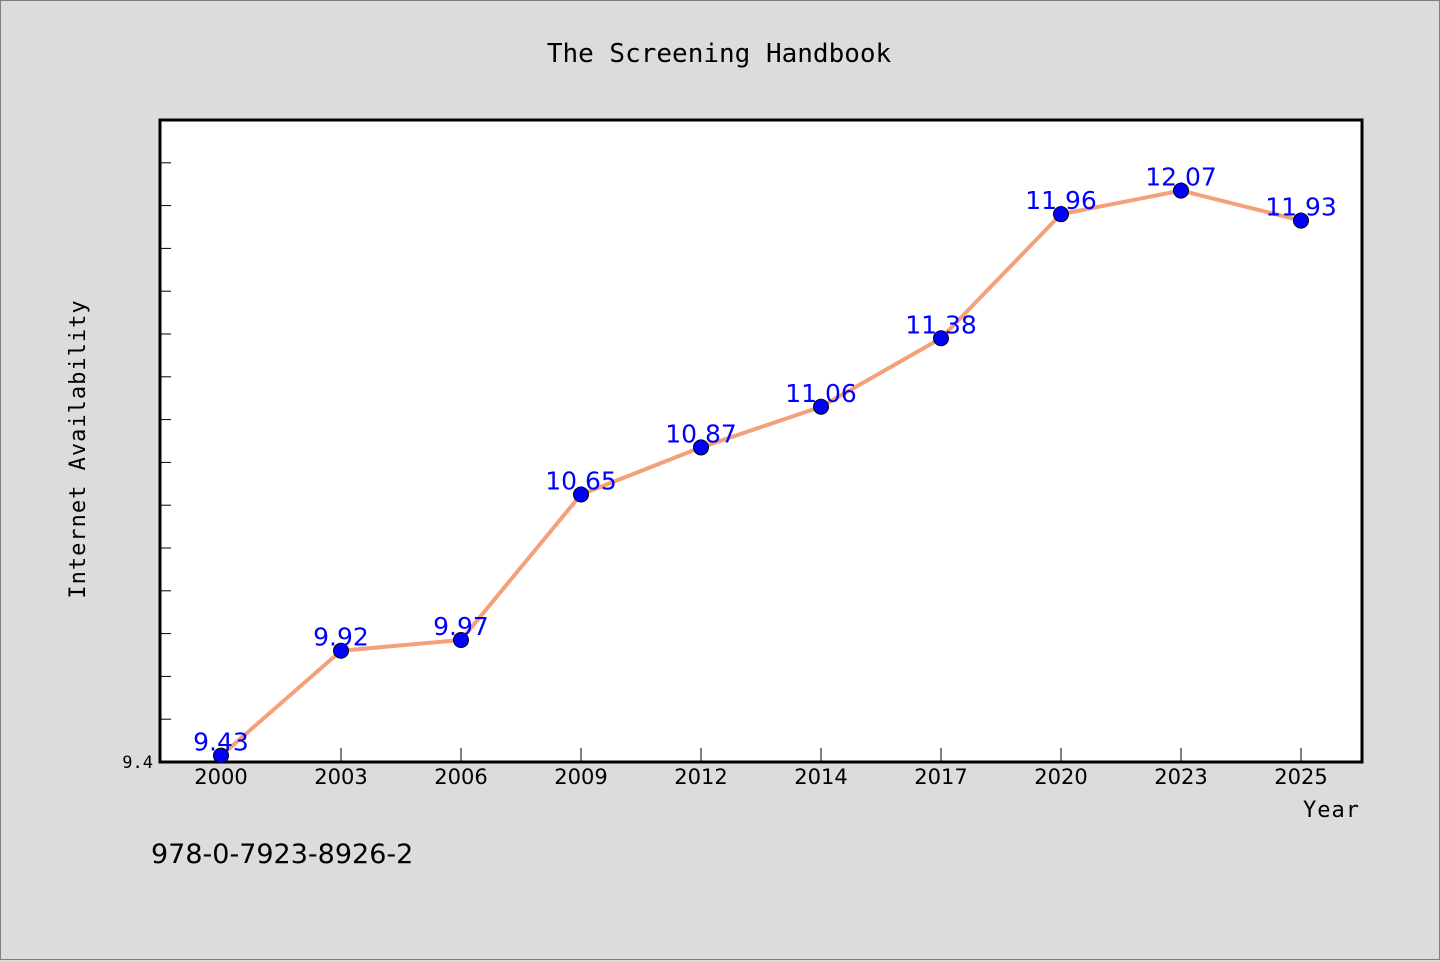  What do you see at coordinates (1181, 177) in the screenshot?
I see `data-label: 12.07` at bounding box center [1181, 177].